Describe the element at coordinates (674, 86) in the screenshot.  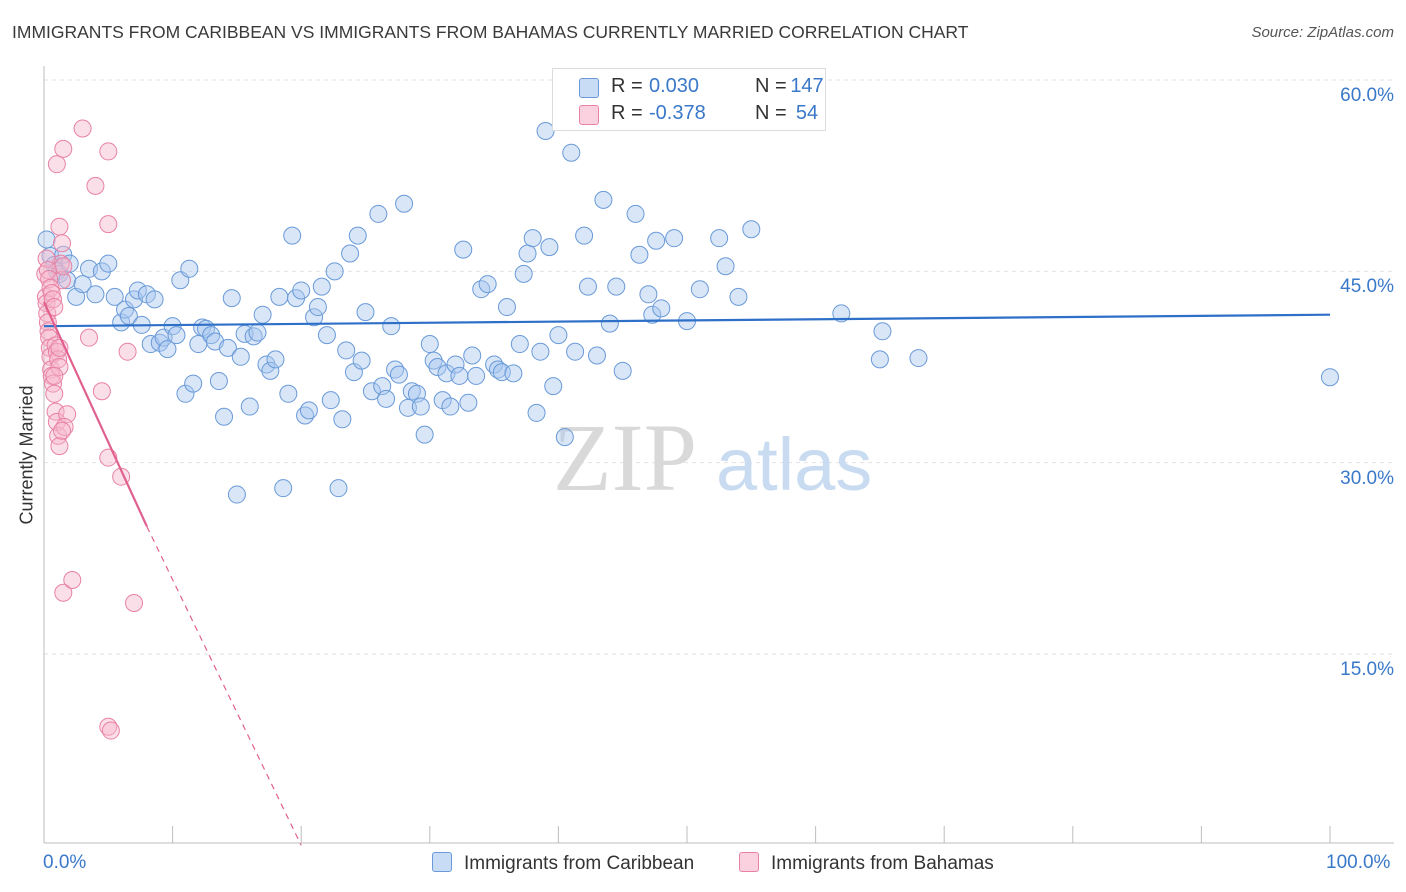
I see `r-value: 0.030` at that location.